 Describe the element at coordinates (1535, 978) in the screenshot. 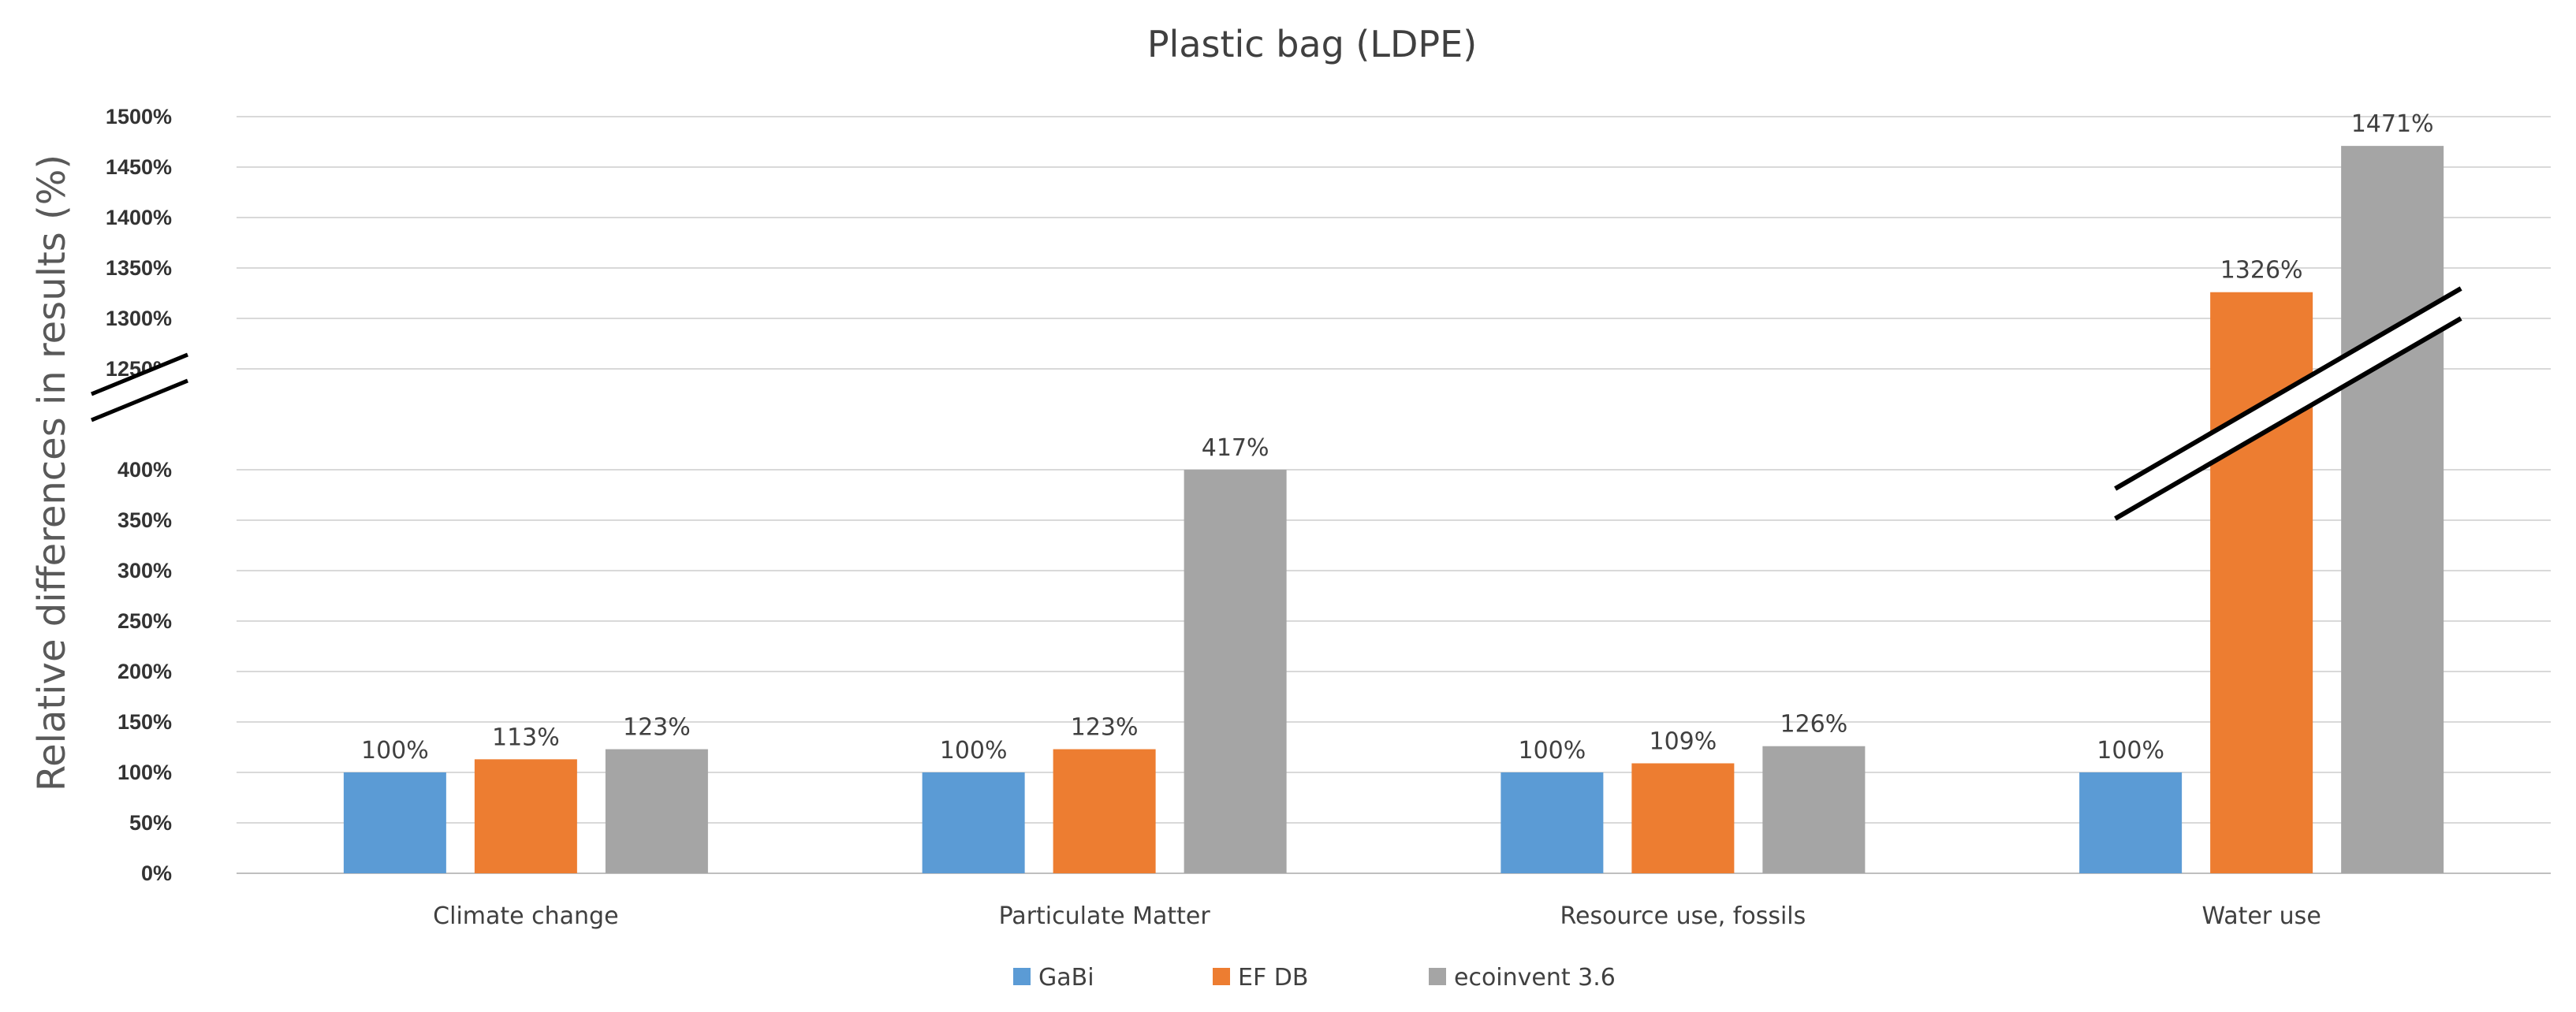

I see `legend-label: ecoinvent 3.6` at that location.